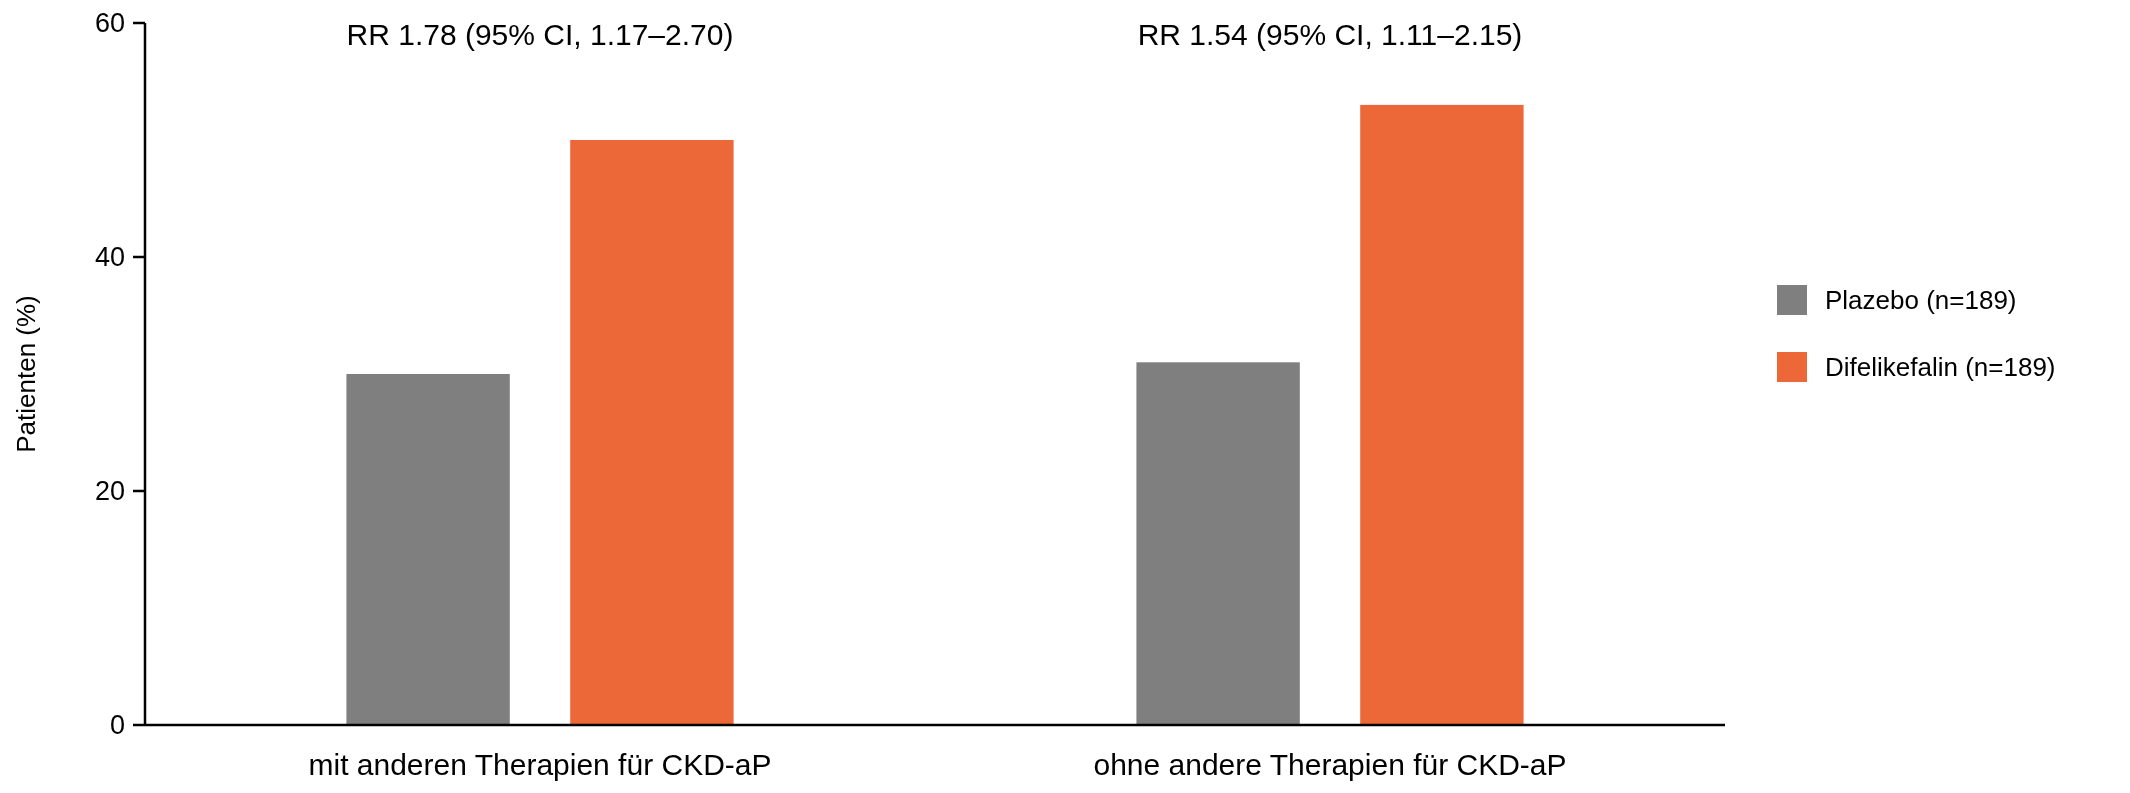  Describe the element at coordinates (1330, 764) in the screenshot. I see `x-tick-label: ohne andere Therapien für CKD-aP` at that location.